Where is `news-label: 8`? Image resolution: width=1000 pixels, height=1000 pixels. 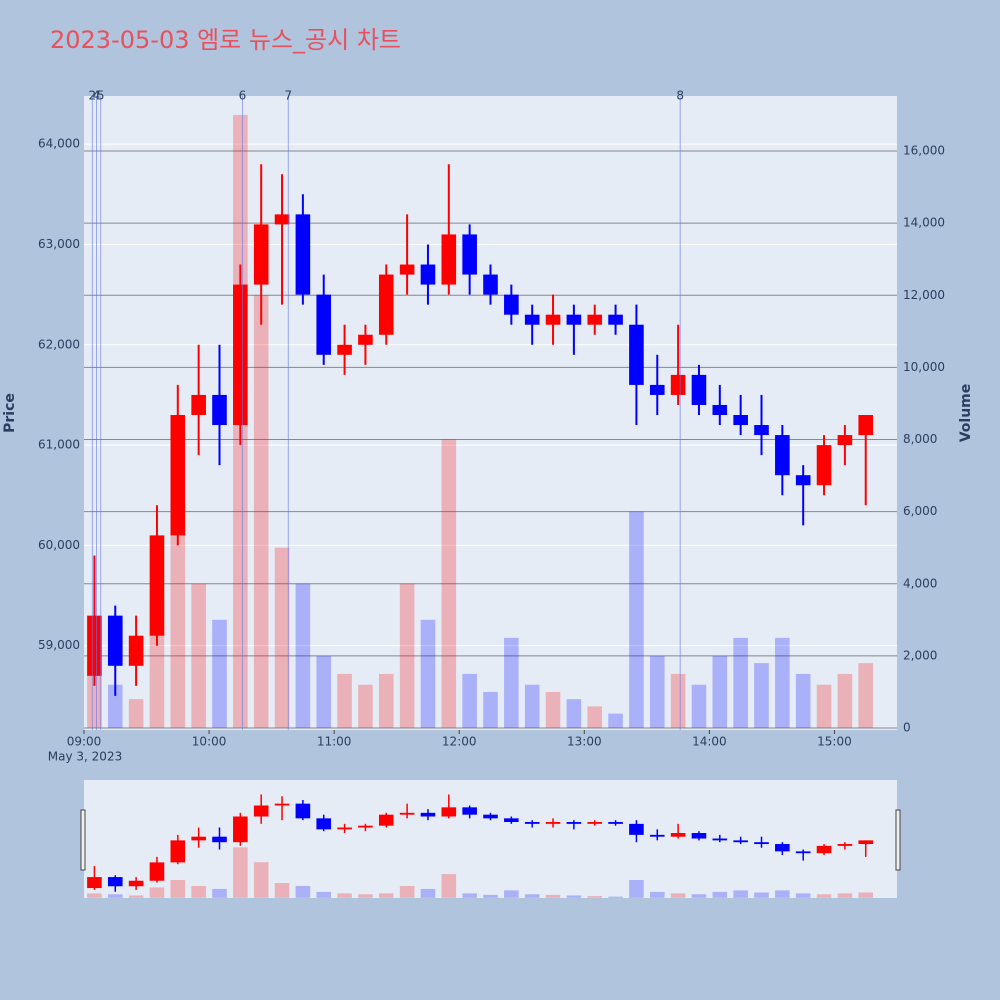 news-label: 8 is located at coordinates (680, 96).